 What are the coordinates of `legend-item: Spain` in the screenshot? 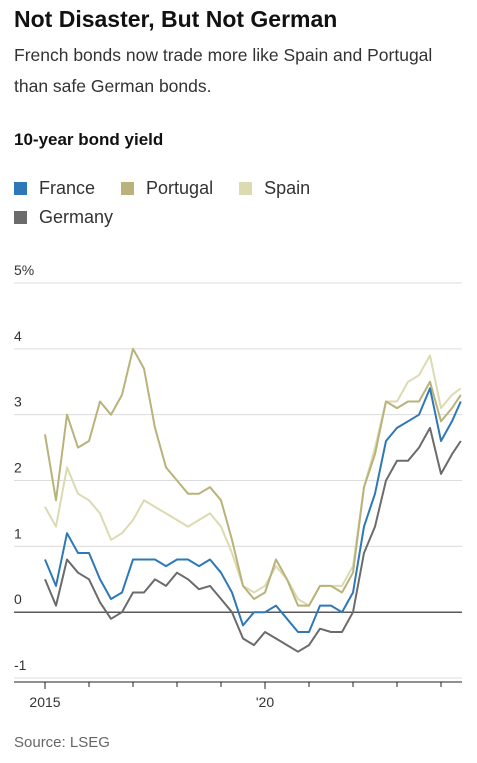 It's located at (274, 188).